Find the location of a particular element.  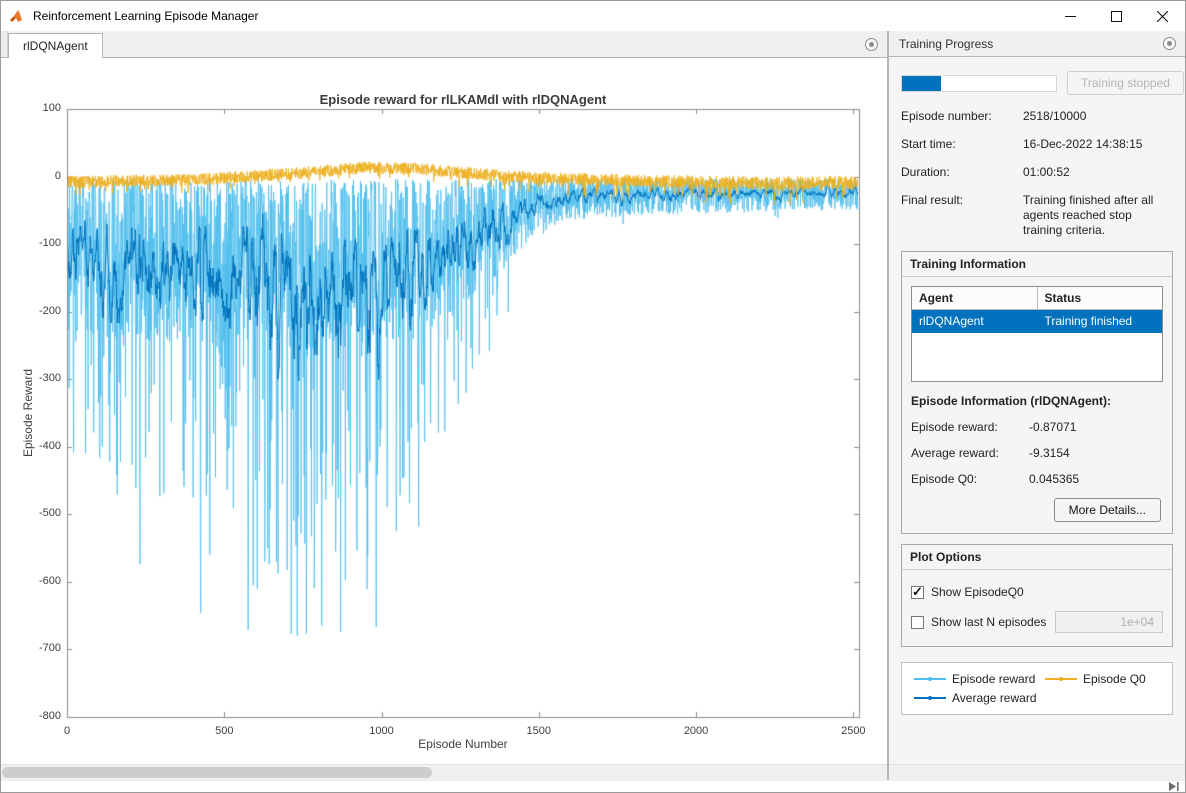

average-reward-row: Average reward: -9.3154 is located at coordinates (1037, 453).